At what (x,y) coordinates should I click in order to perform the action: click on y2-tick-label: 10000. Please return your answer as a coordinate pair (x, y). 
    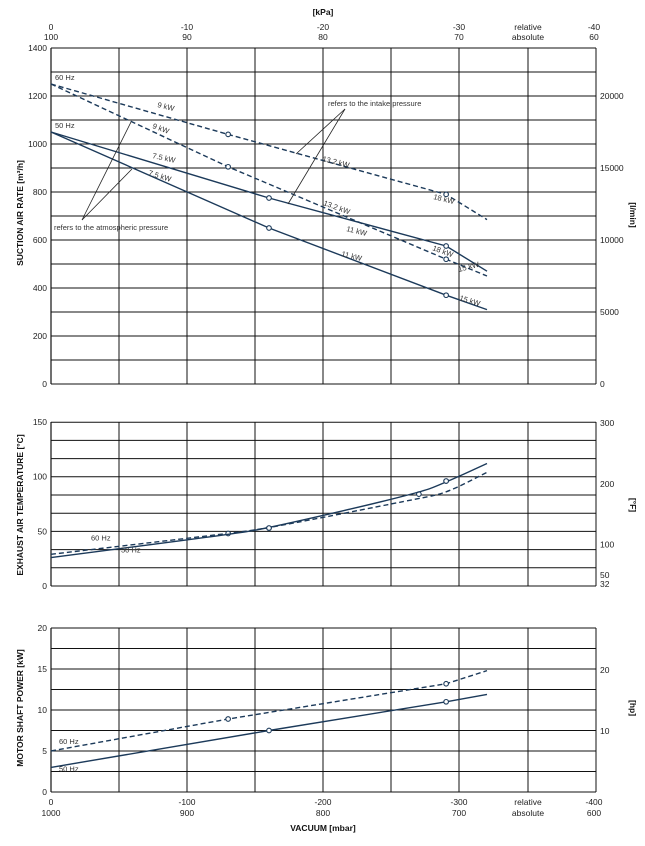
    Looking at the image, I should click on (612, 240).